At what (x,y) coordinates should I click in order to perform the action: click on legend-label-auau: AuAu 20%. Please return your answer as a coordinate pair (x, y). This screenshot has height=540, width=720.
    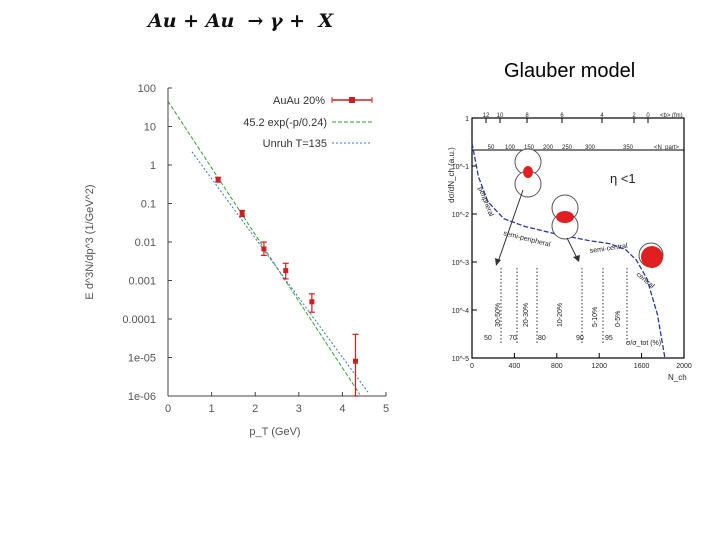
    Looking at the image, I should click on (299, 101).